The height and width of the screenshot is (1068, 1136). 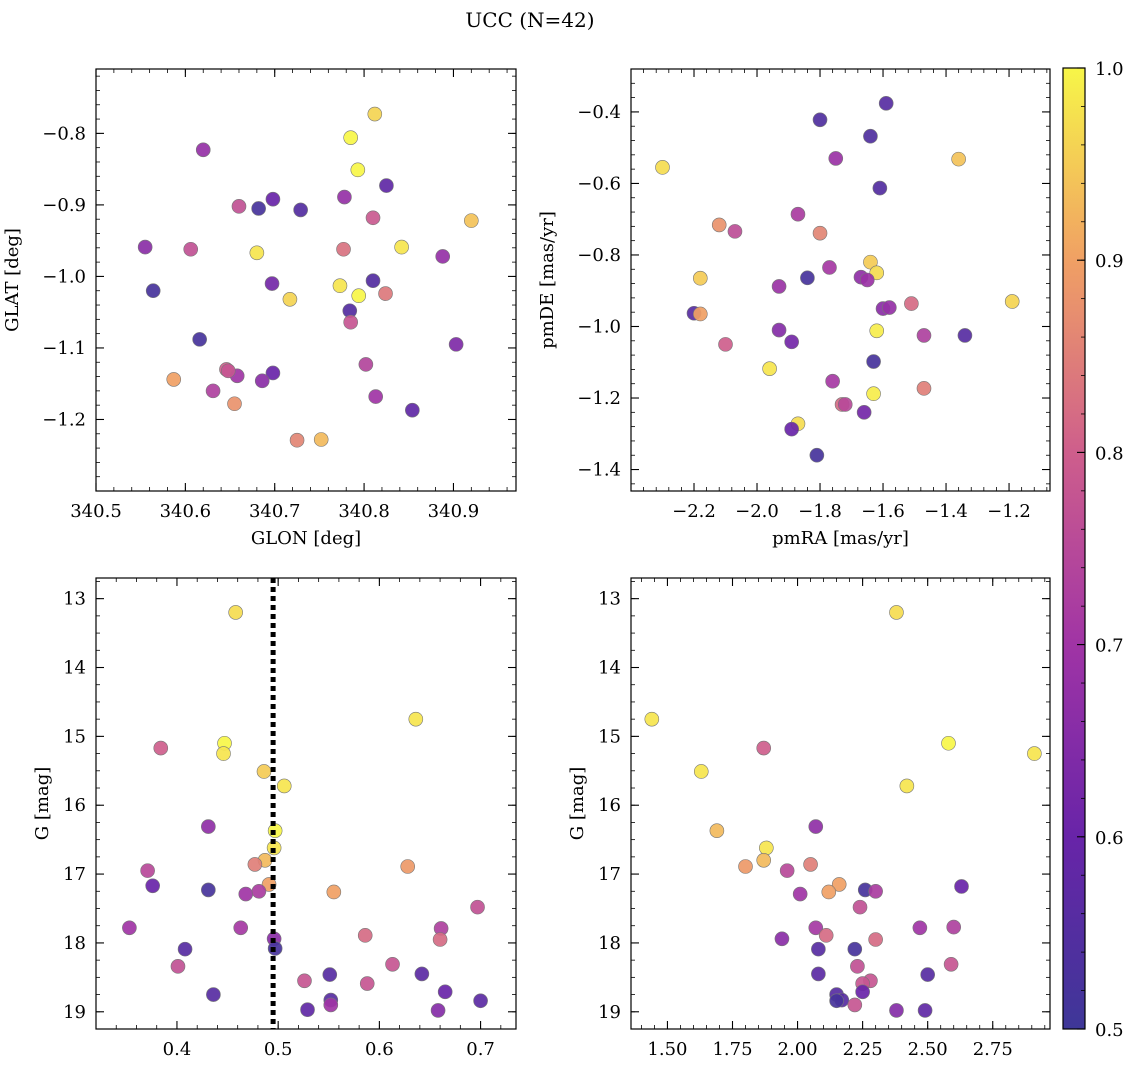 What do you see at coordinates (609, 805) in the screenshot?
I see `y-tick-label: 16` at bounding box center [609, 805].